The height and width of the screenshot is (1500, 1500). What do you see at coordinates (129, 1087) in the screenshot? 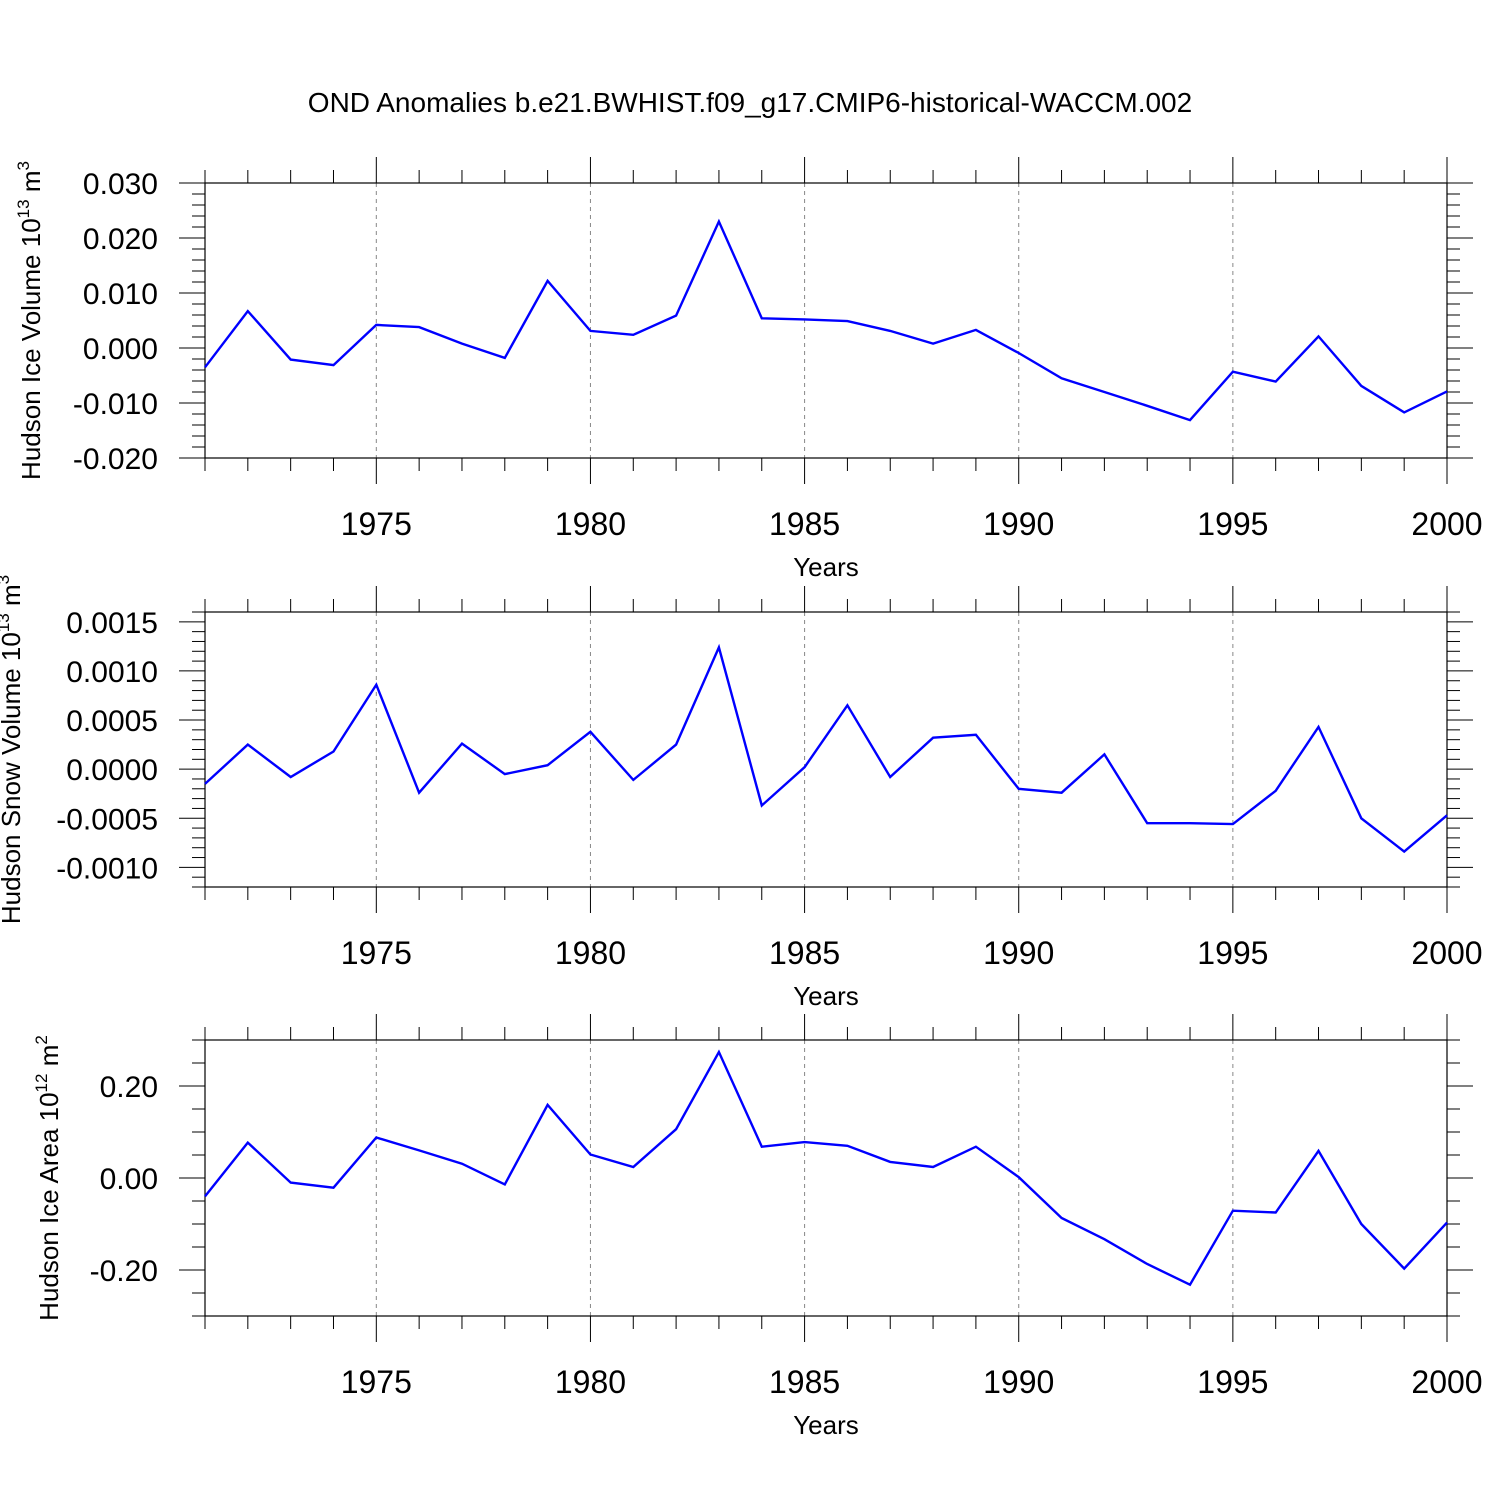
I see `y-tick-label: 0.20` at bounding box center [129, 1087].